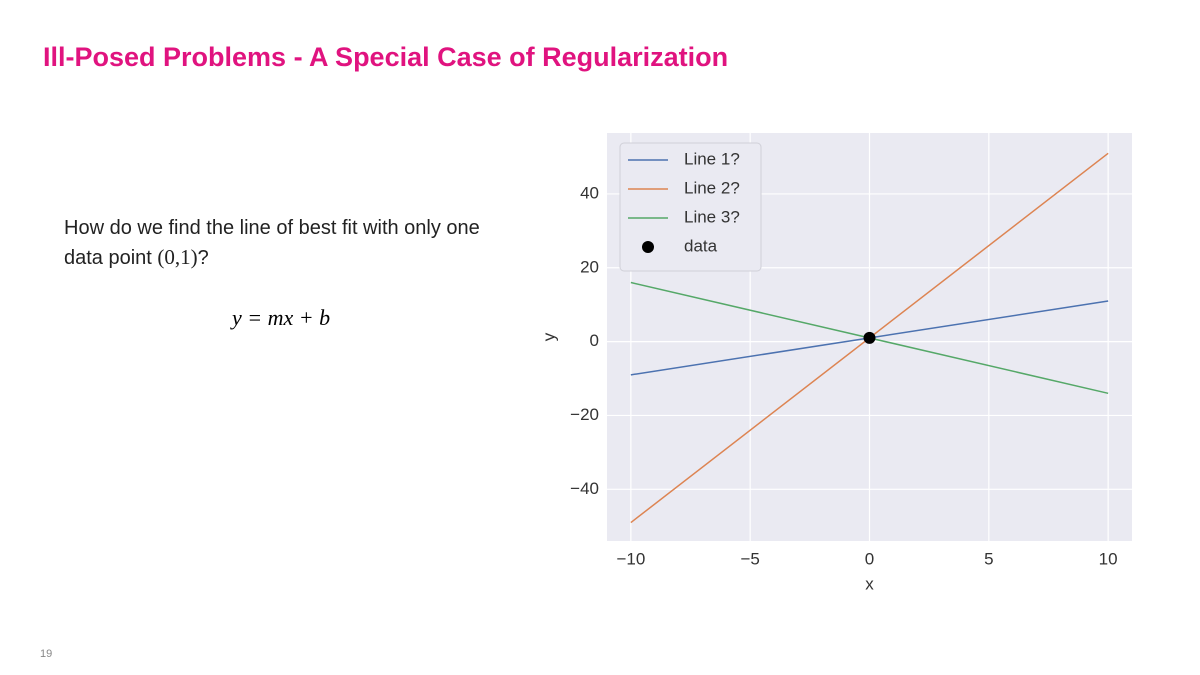 The height and width of the screenshot is (675, 1200). Describe the element at coordinates (648, 247) in the screenshot. I see `legend-marker` at that location.